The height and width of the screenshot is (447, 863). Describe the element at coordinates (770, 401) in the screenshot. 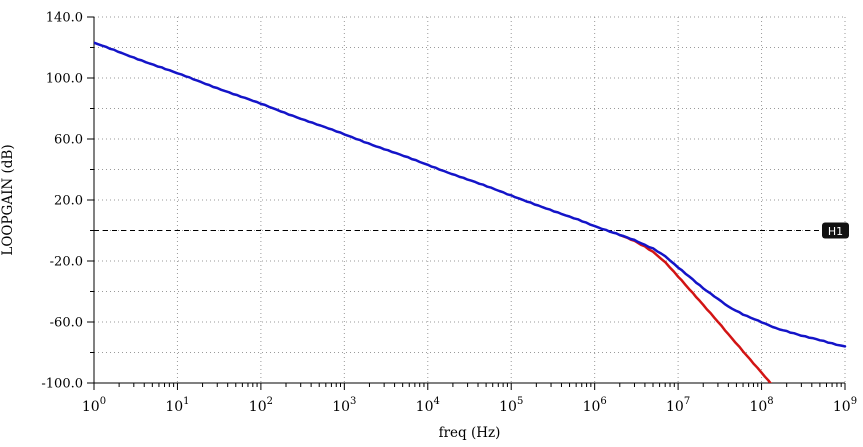

I see `x-tick-exponent: 8` at that location.